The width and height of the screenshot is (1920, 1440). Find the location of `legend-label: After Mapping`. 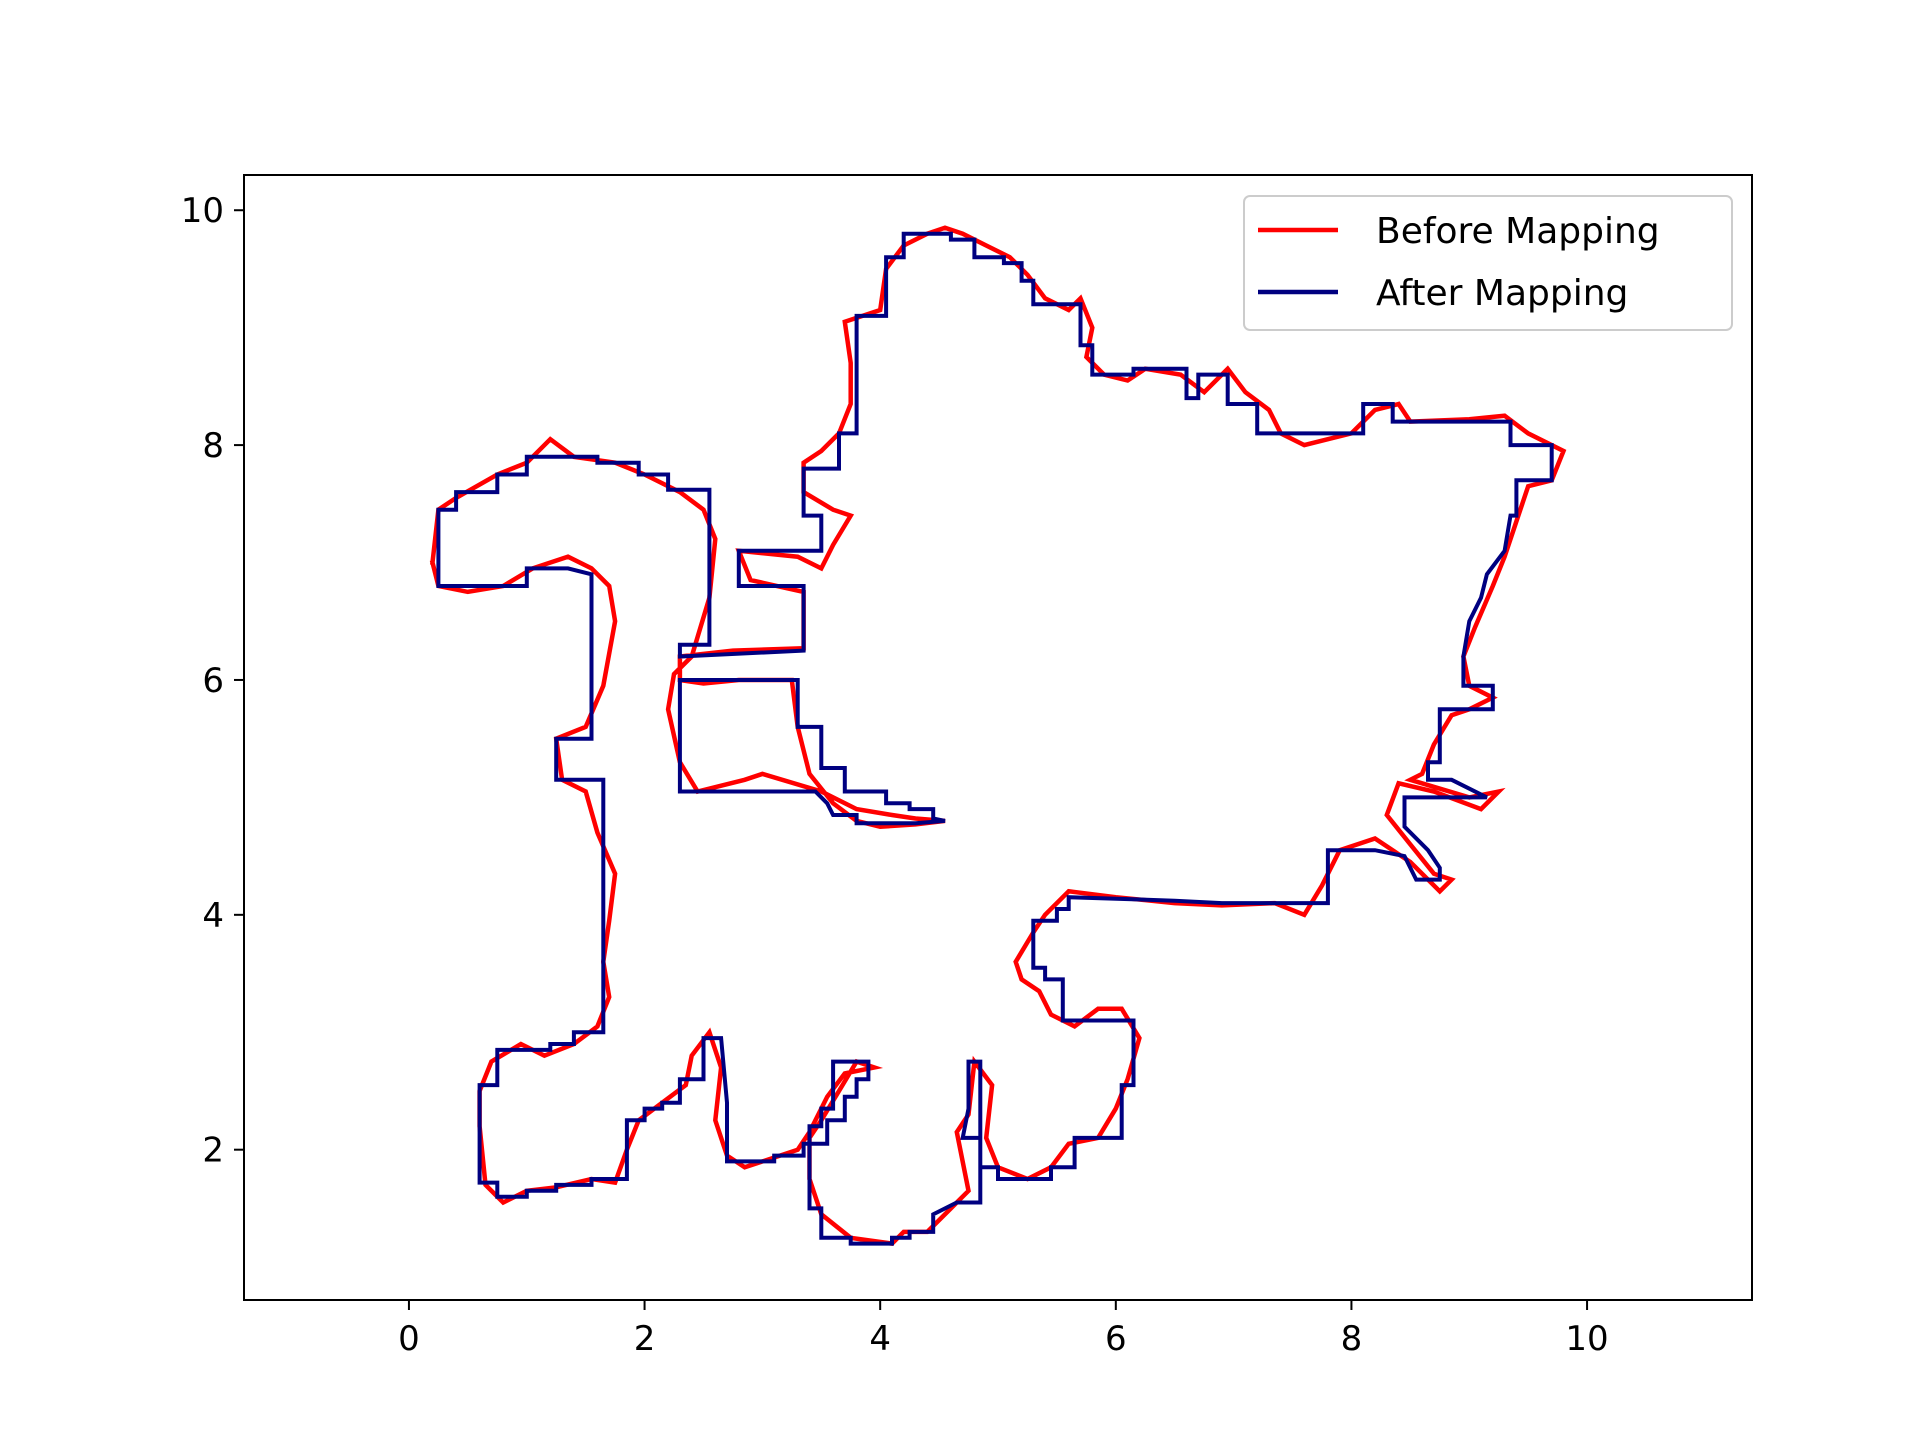

legend-label: After Mapping is located at coordinates (1502, 293).